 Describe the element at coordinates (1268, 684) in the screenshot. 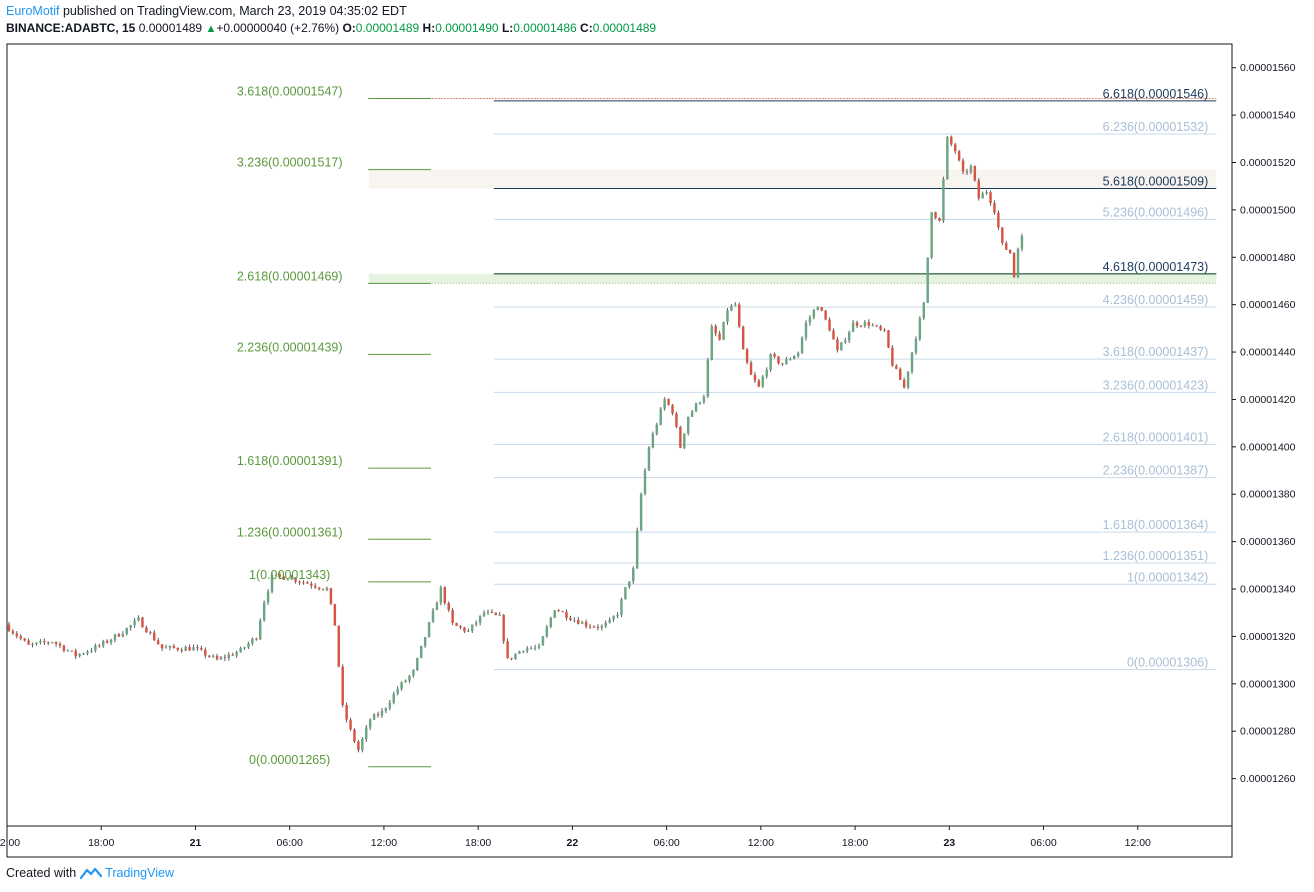

I see `price-tick-label: 0.00001300` at that location.